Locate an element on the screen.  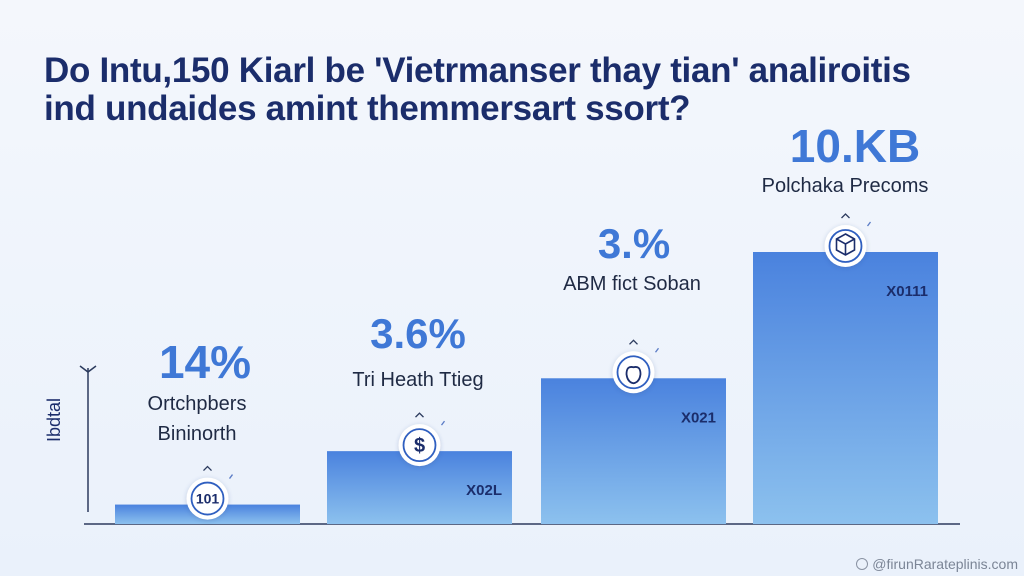
apple-icon is located at coordinates (633, 372).